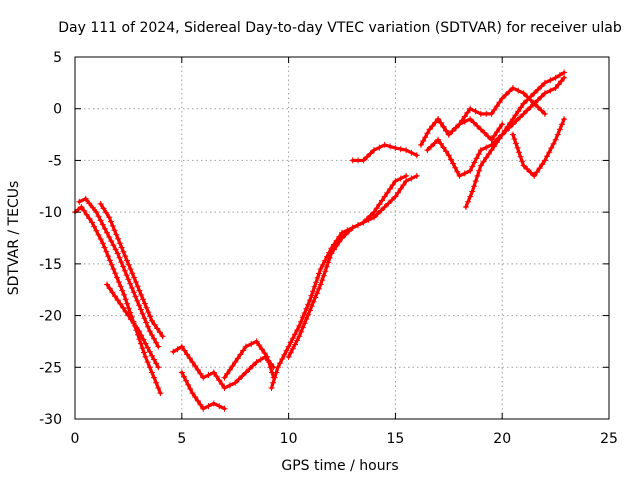  What do you see at coordinates (50, 368) in the screenshot?
I see `y-tick-label: -25` at bounding box center [50, 368].